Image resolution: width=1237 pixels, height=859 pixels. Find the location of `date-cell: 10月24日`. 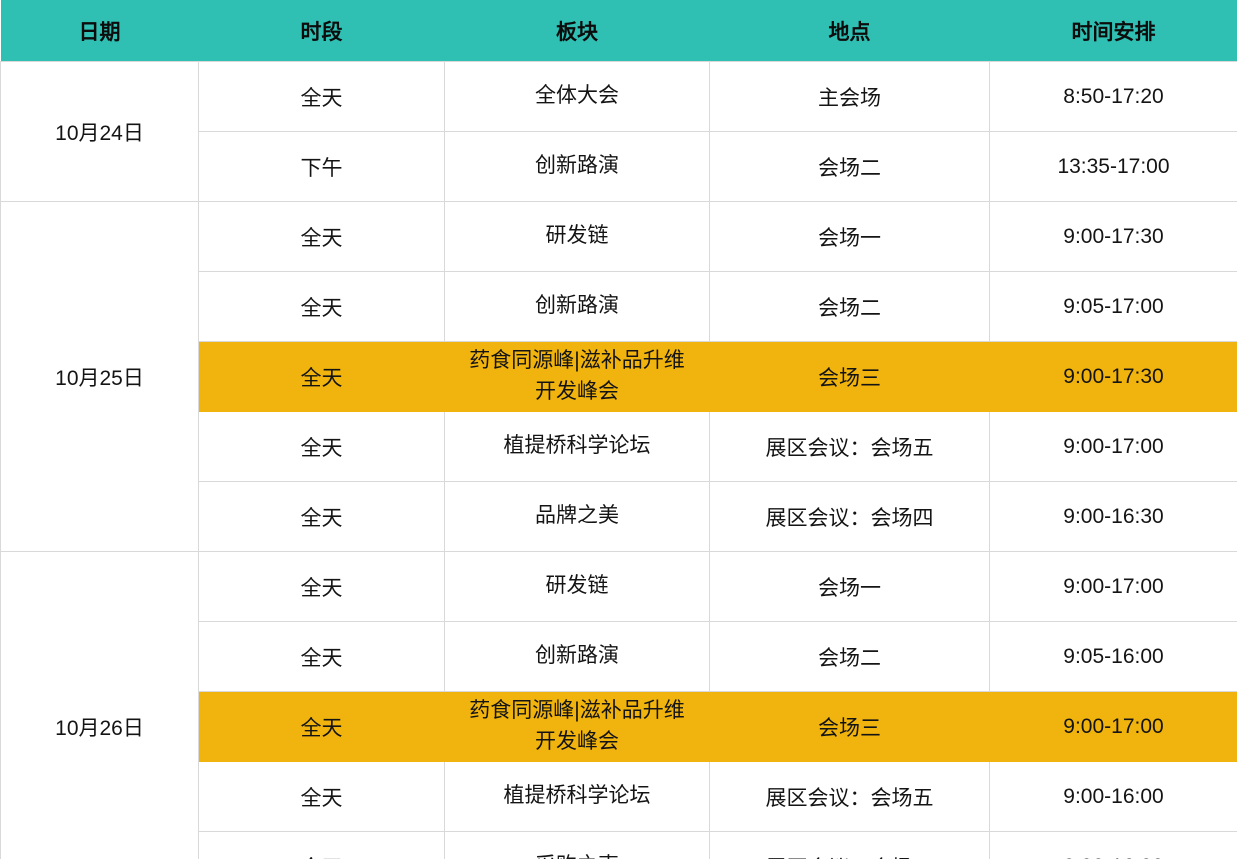

date-cell: 10月24日 is located at coordinates (99, 131).